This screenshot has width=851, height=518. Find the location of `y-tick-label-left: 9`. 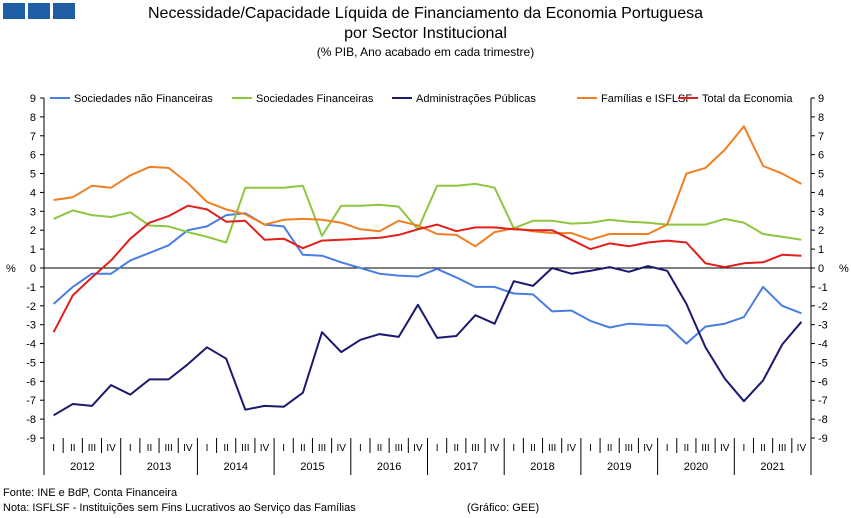

y-tick-label-left: 9 is located at coordinates (33, 99).